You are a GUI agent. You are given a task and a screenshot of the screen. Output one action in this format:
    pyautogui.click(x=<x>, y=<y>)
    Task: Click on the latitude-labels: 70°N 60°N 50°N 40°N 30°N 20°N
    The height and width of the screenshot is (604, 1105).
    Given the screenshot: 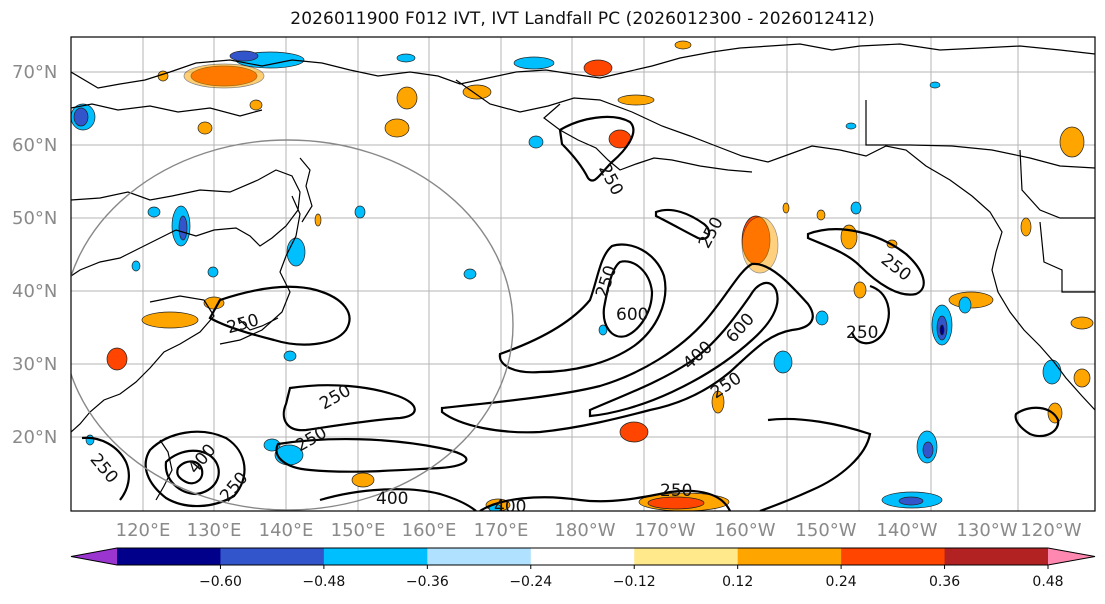 What is the action you would take?
    pyautogui.click(x=34, y=255)
    